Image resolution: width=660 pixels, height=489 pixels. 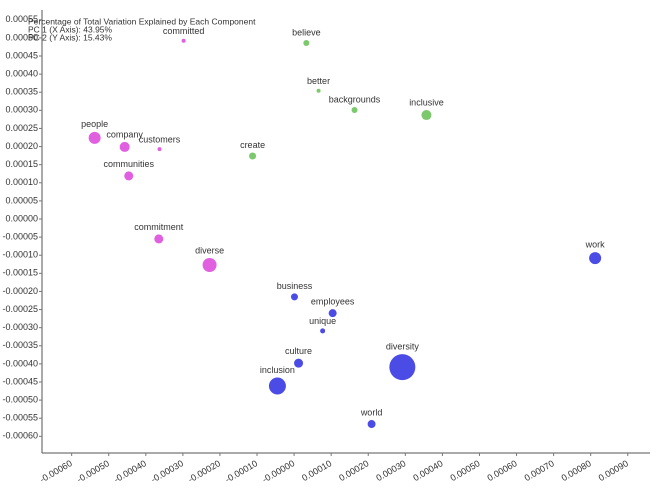 I want to click on x-tick-label: 0.00010, so click(x=316, y=470).